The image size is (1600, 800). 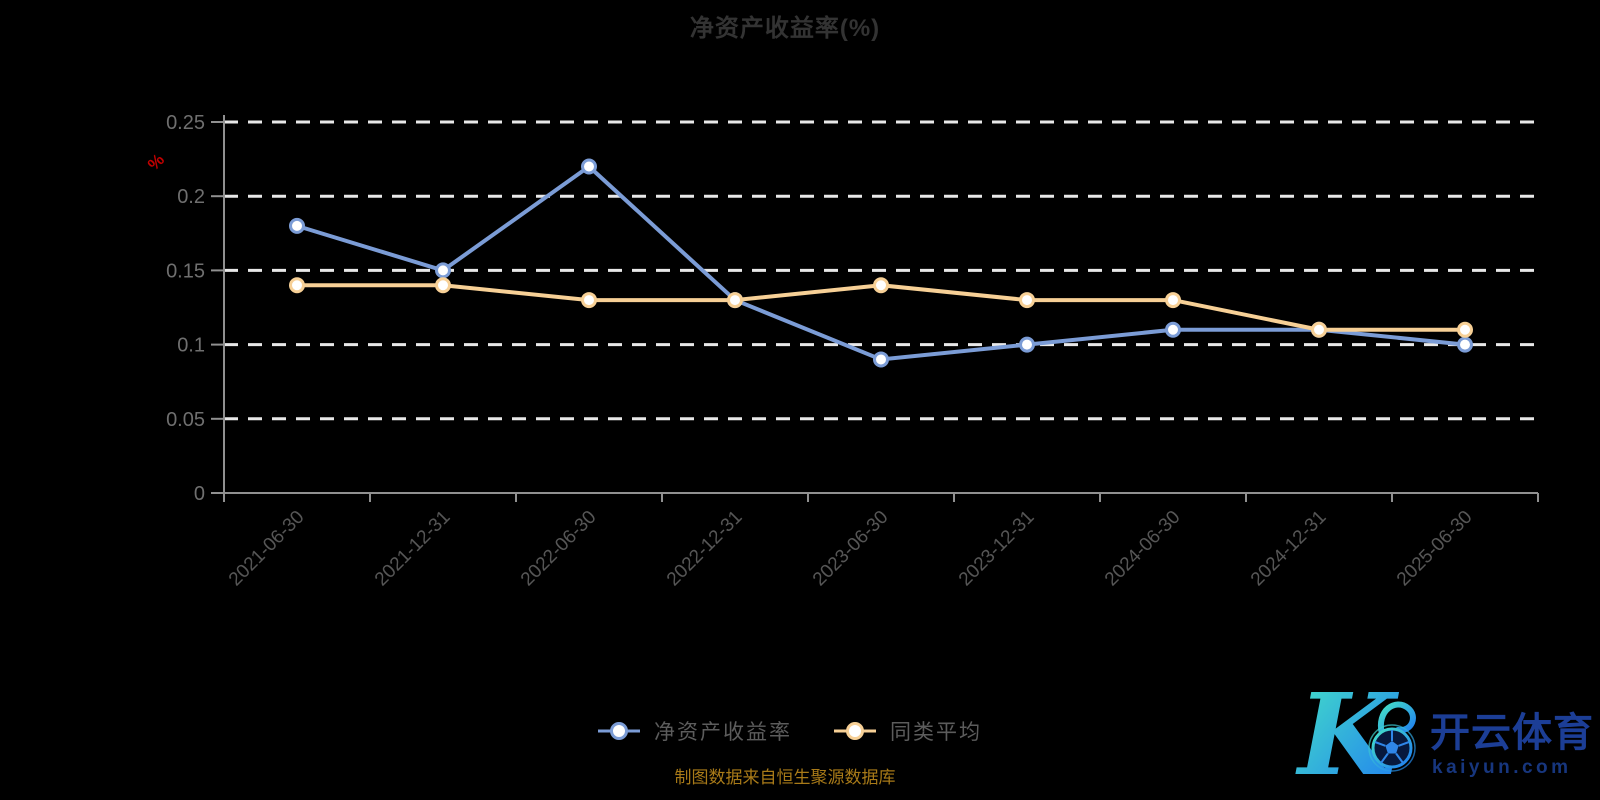 What do you see at coordinates (185, 123) in the screenshot?
I see `y-axis-label: 0.25` at bounding box center [185, 123].